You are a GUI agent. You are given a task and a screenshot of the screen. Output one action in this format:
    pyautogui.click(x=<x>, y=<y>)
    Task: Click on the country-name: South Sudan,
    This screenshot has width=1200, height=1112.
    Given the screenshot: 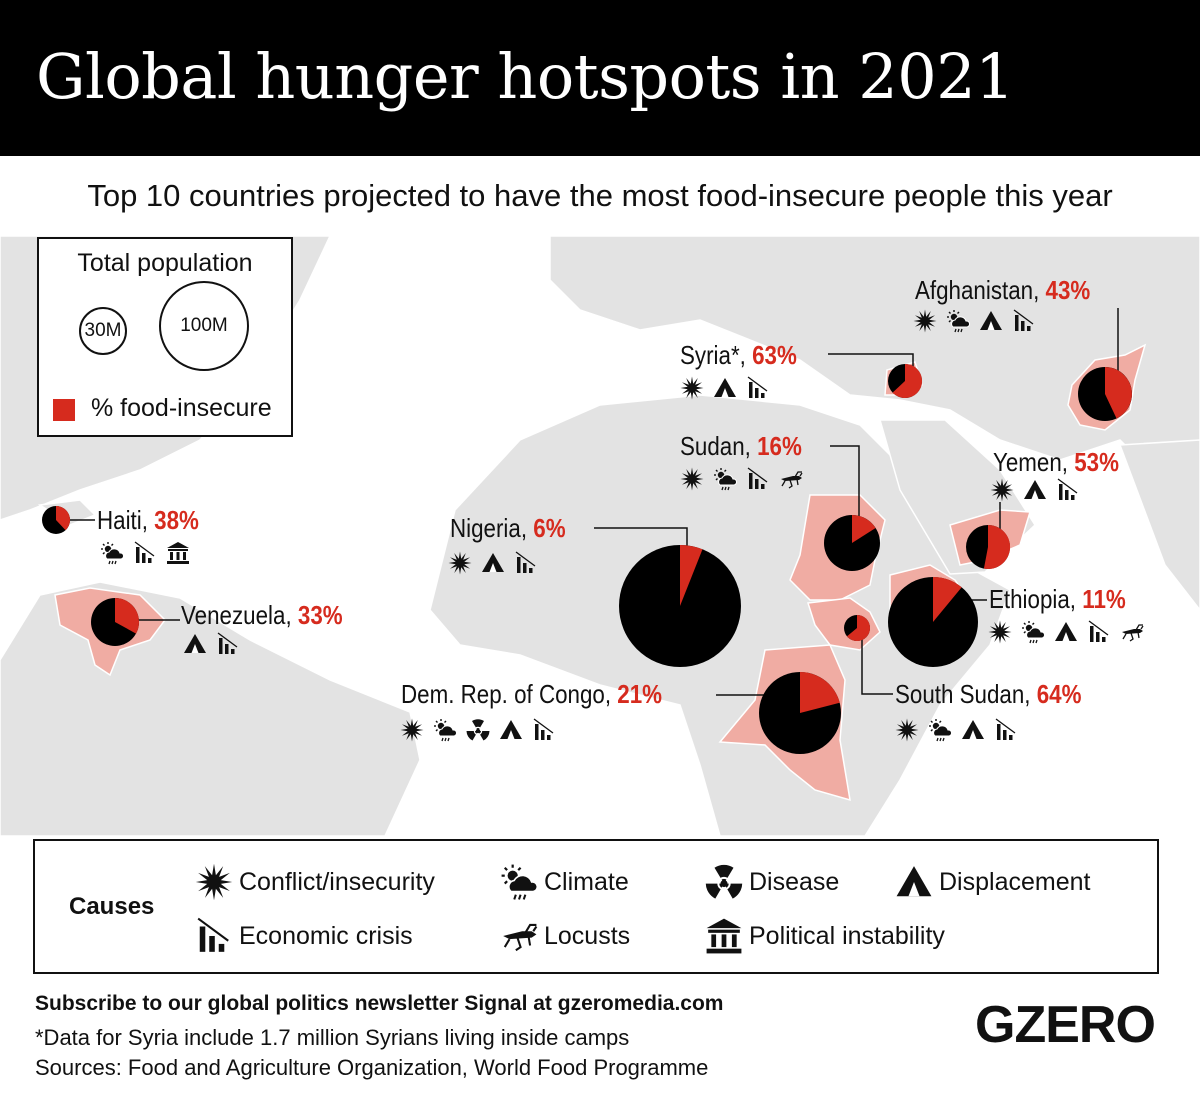 What is the action you would take?
    pyautogui.click(x=963, y=694)
    